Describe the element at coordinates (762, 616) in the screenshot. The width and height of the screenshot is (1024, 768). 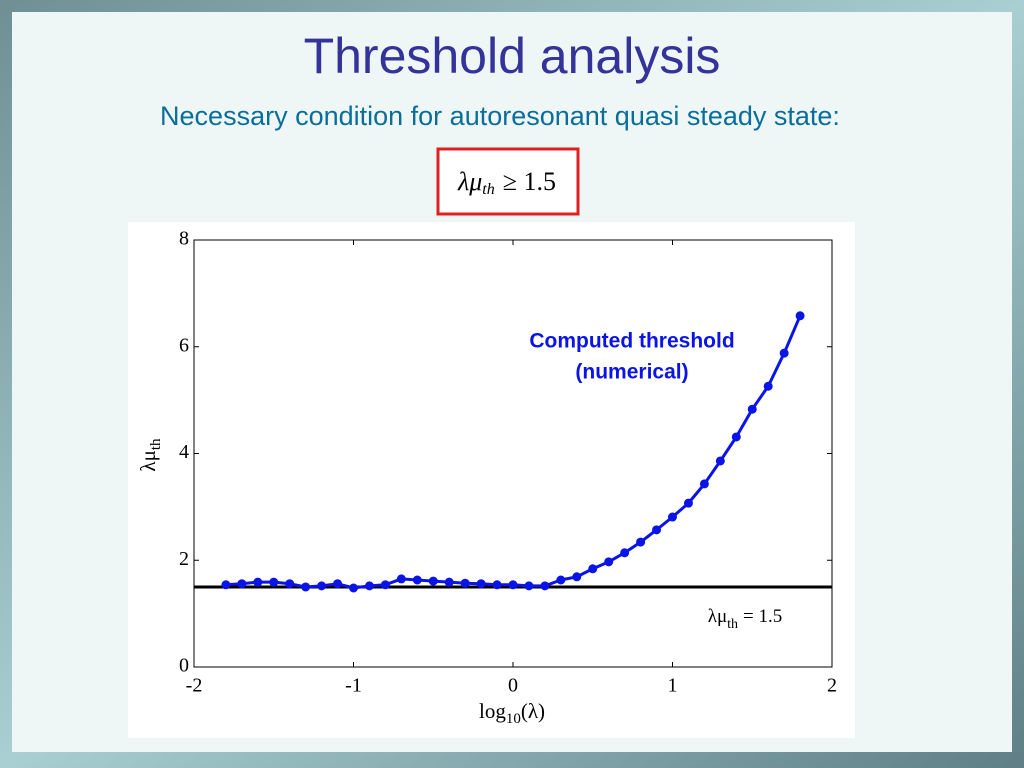
I see `reference-label-rest: = 1.5` at that location.